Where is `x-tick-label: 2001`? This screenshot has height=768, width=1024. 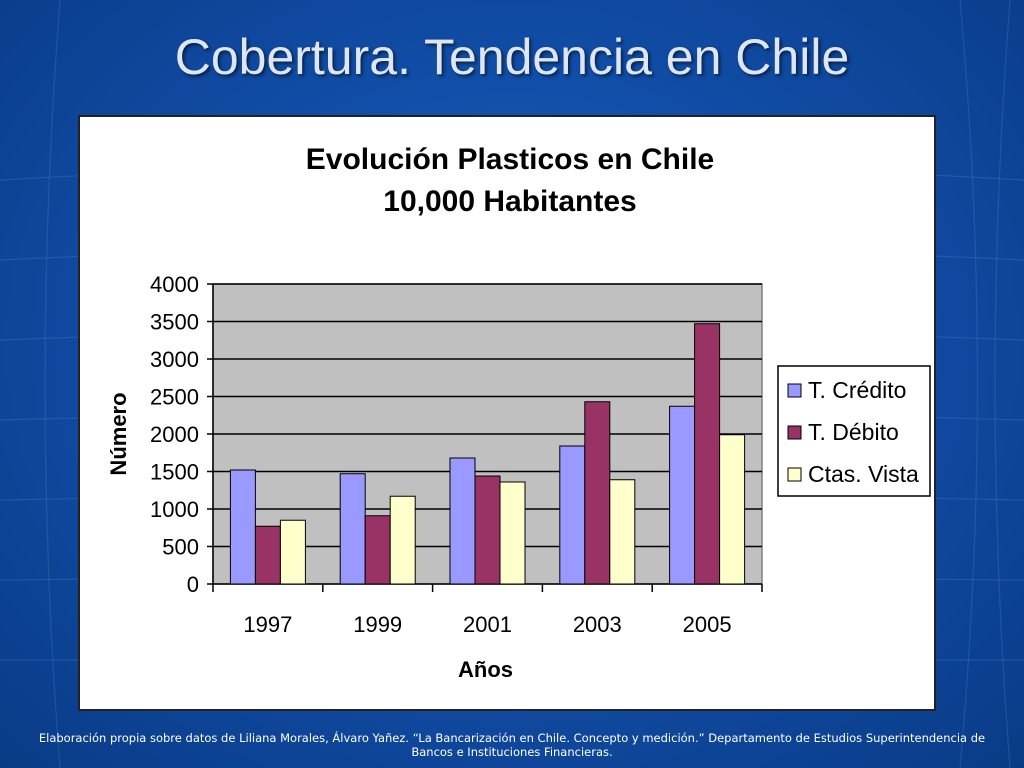 x-tick-label: 2001 is located at coordinates (487, 624).